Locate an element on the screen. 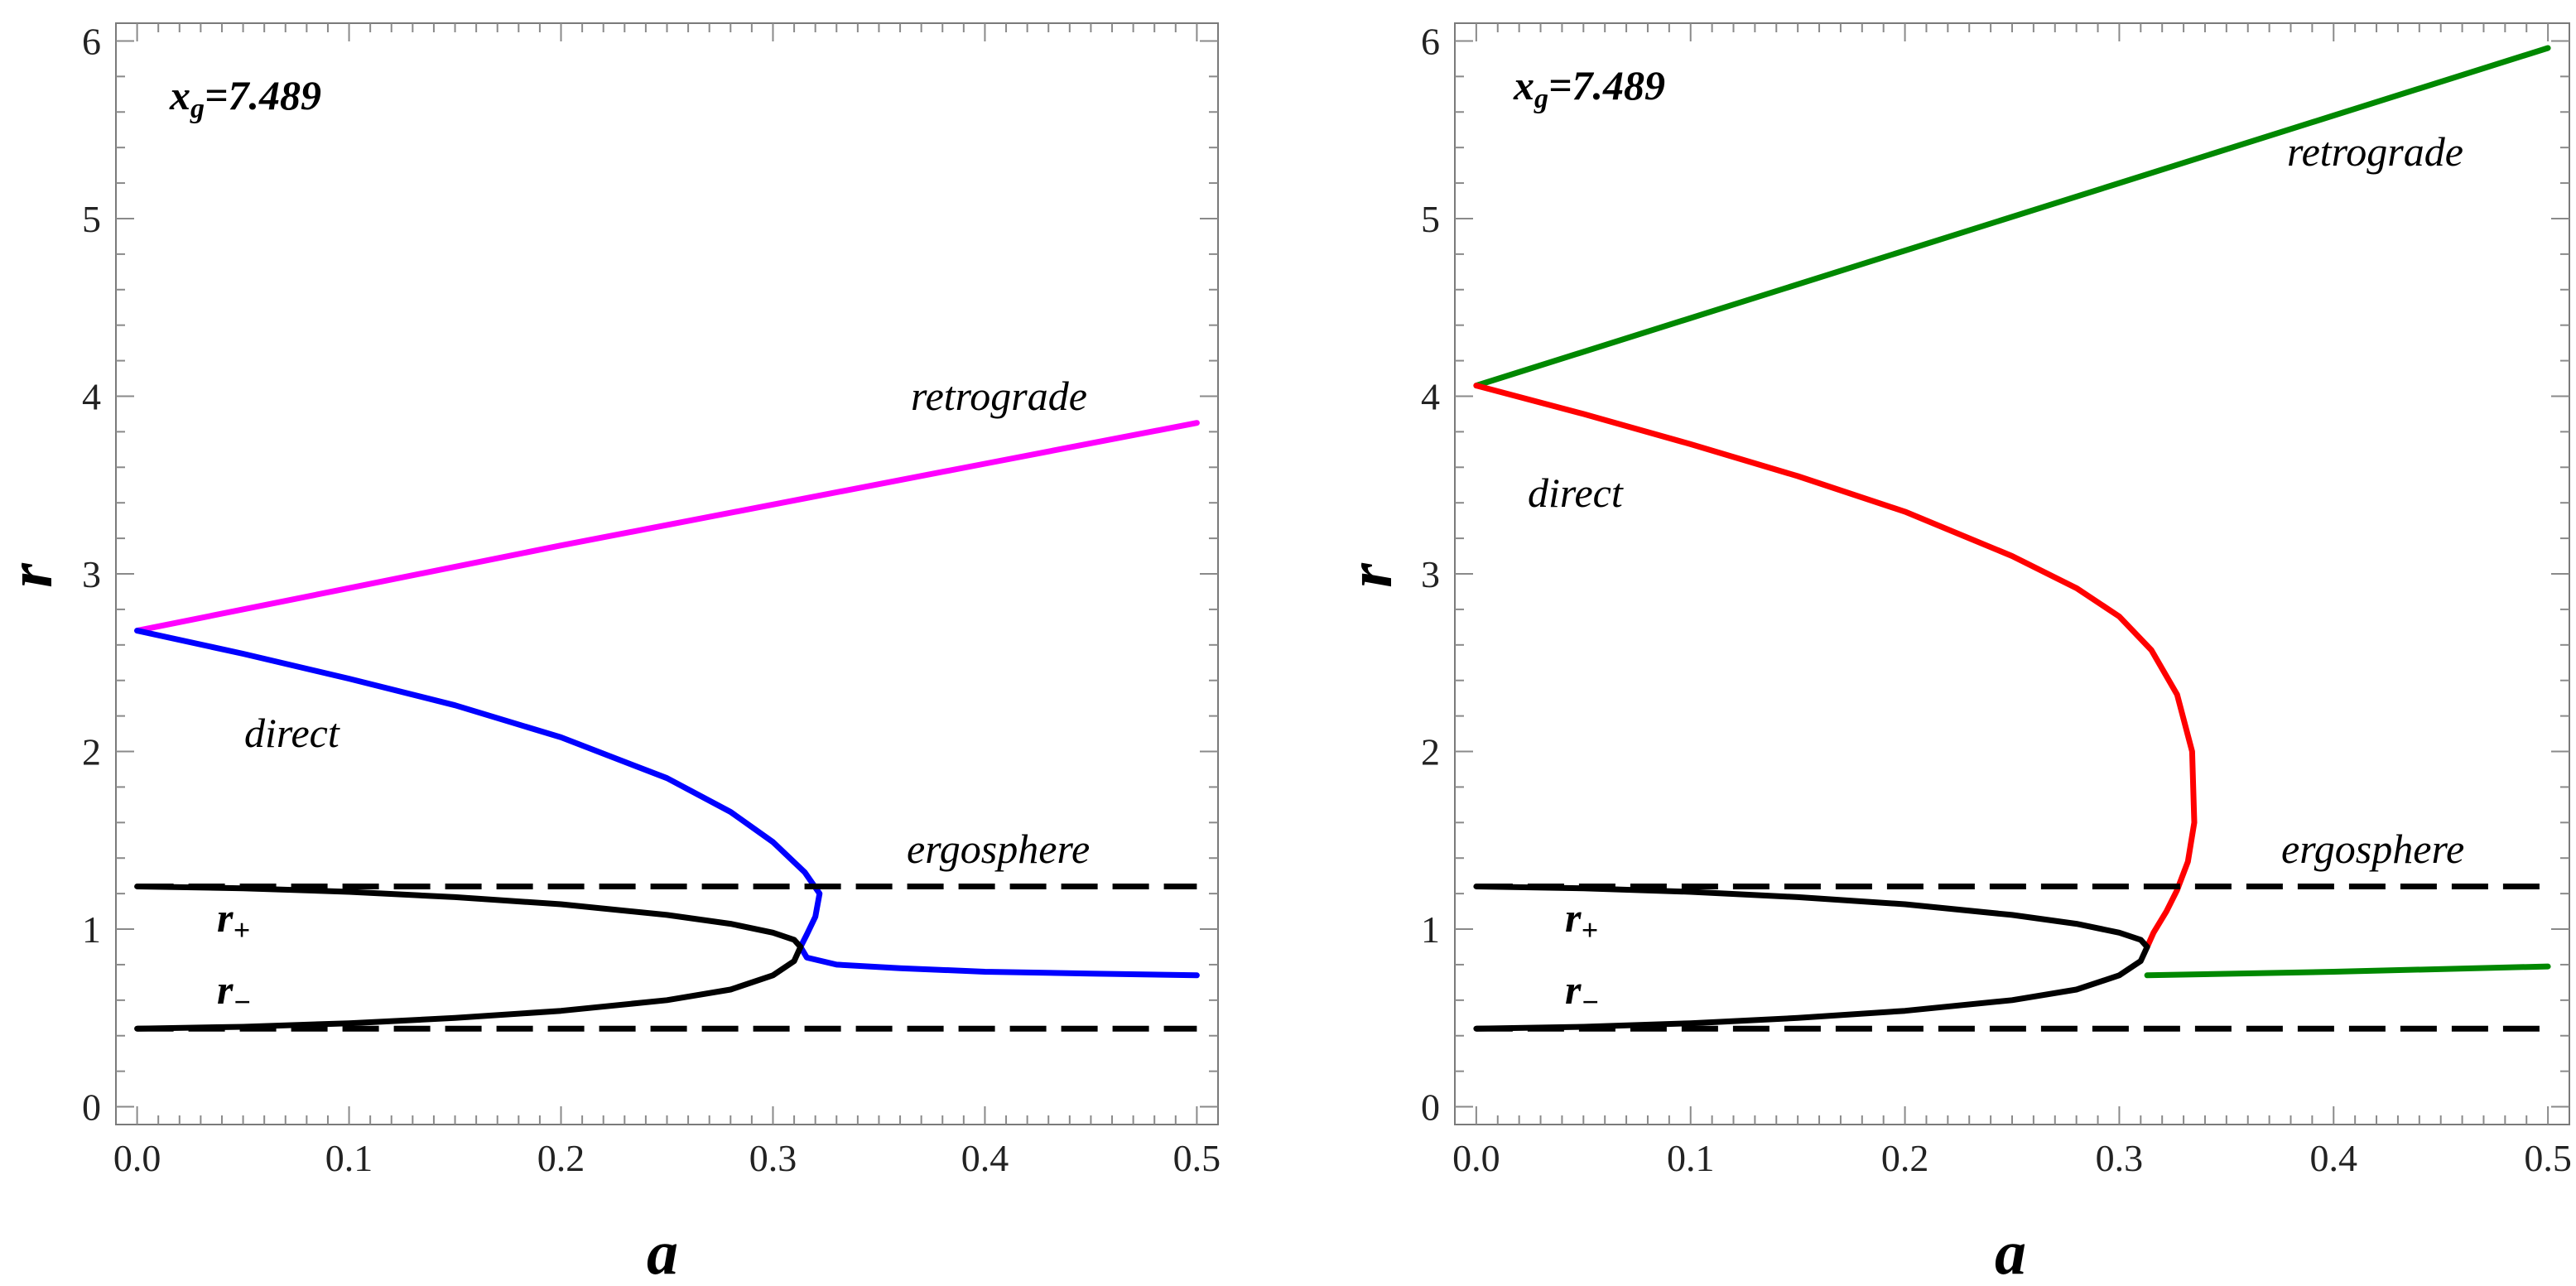 This screenshot has width=2576, height=1286. right-x-tick-label: 0.5 is located at coordinates (2548, 1158).